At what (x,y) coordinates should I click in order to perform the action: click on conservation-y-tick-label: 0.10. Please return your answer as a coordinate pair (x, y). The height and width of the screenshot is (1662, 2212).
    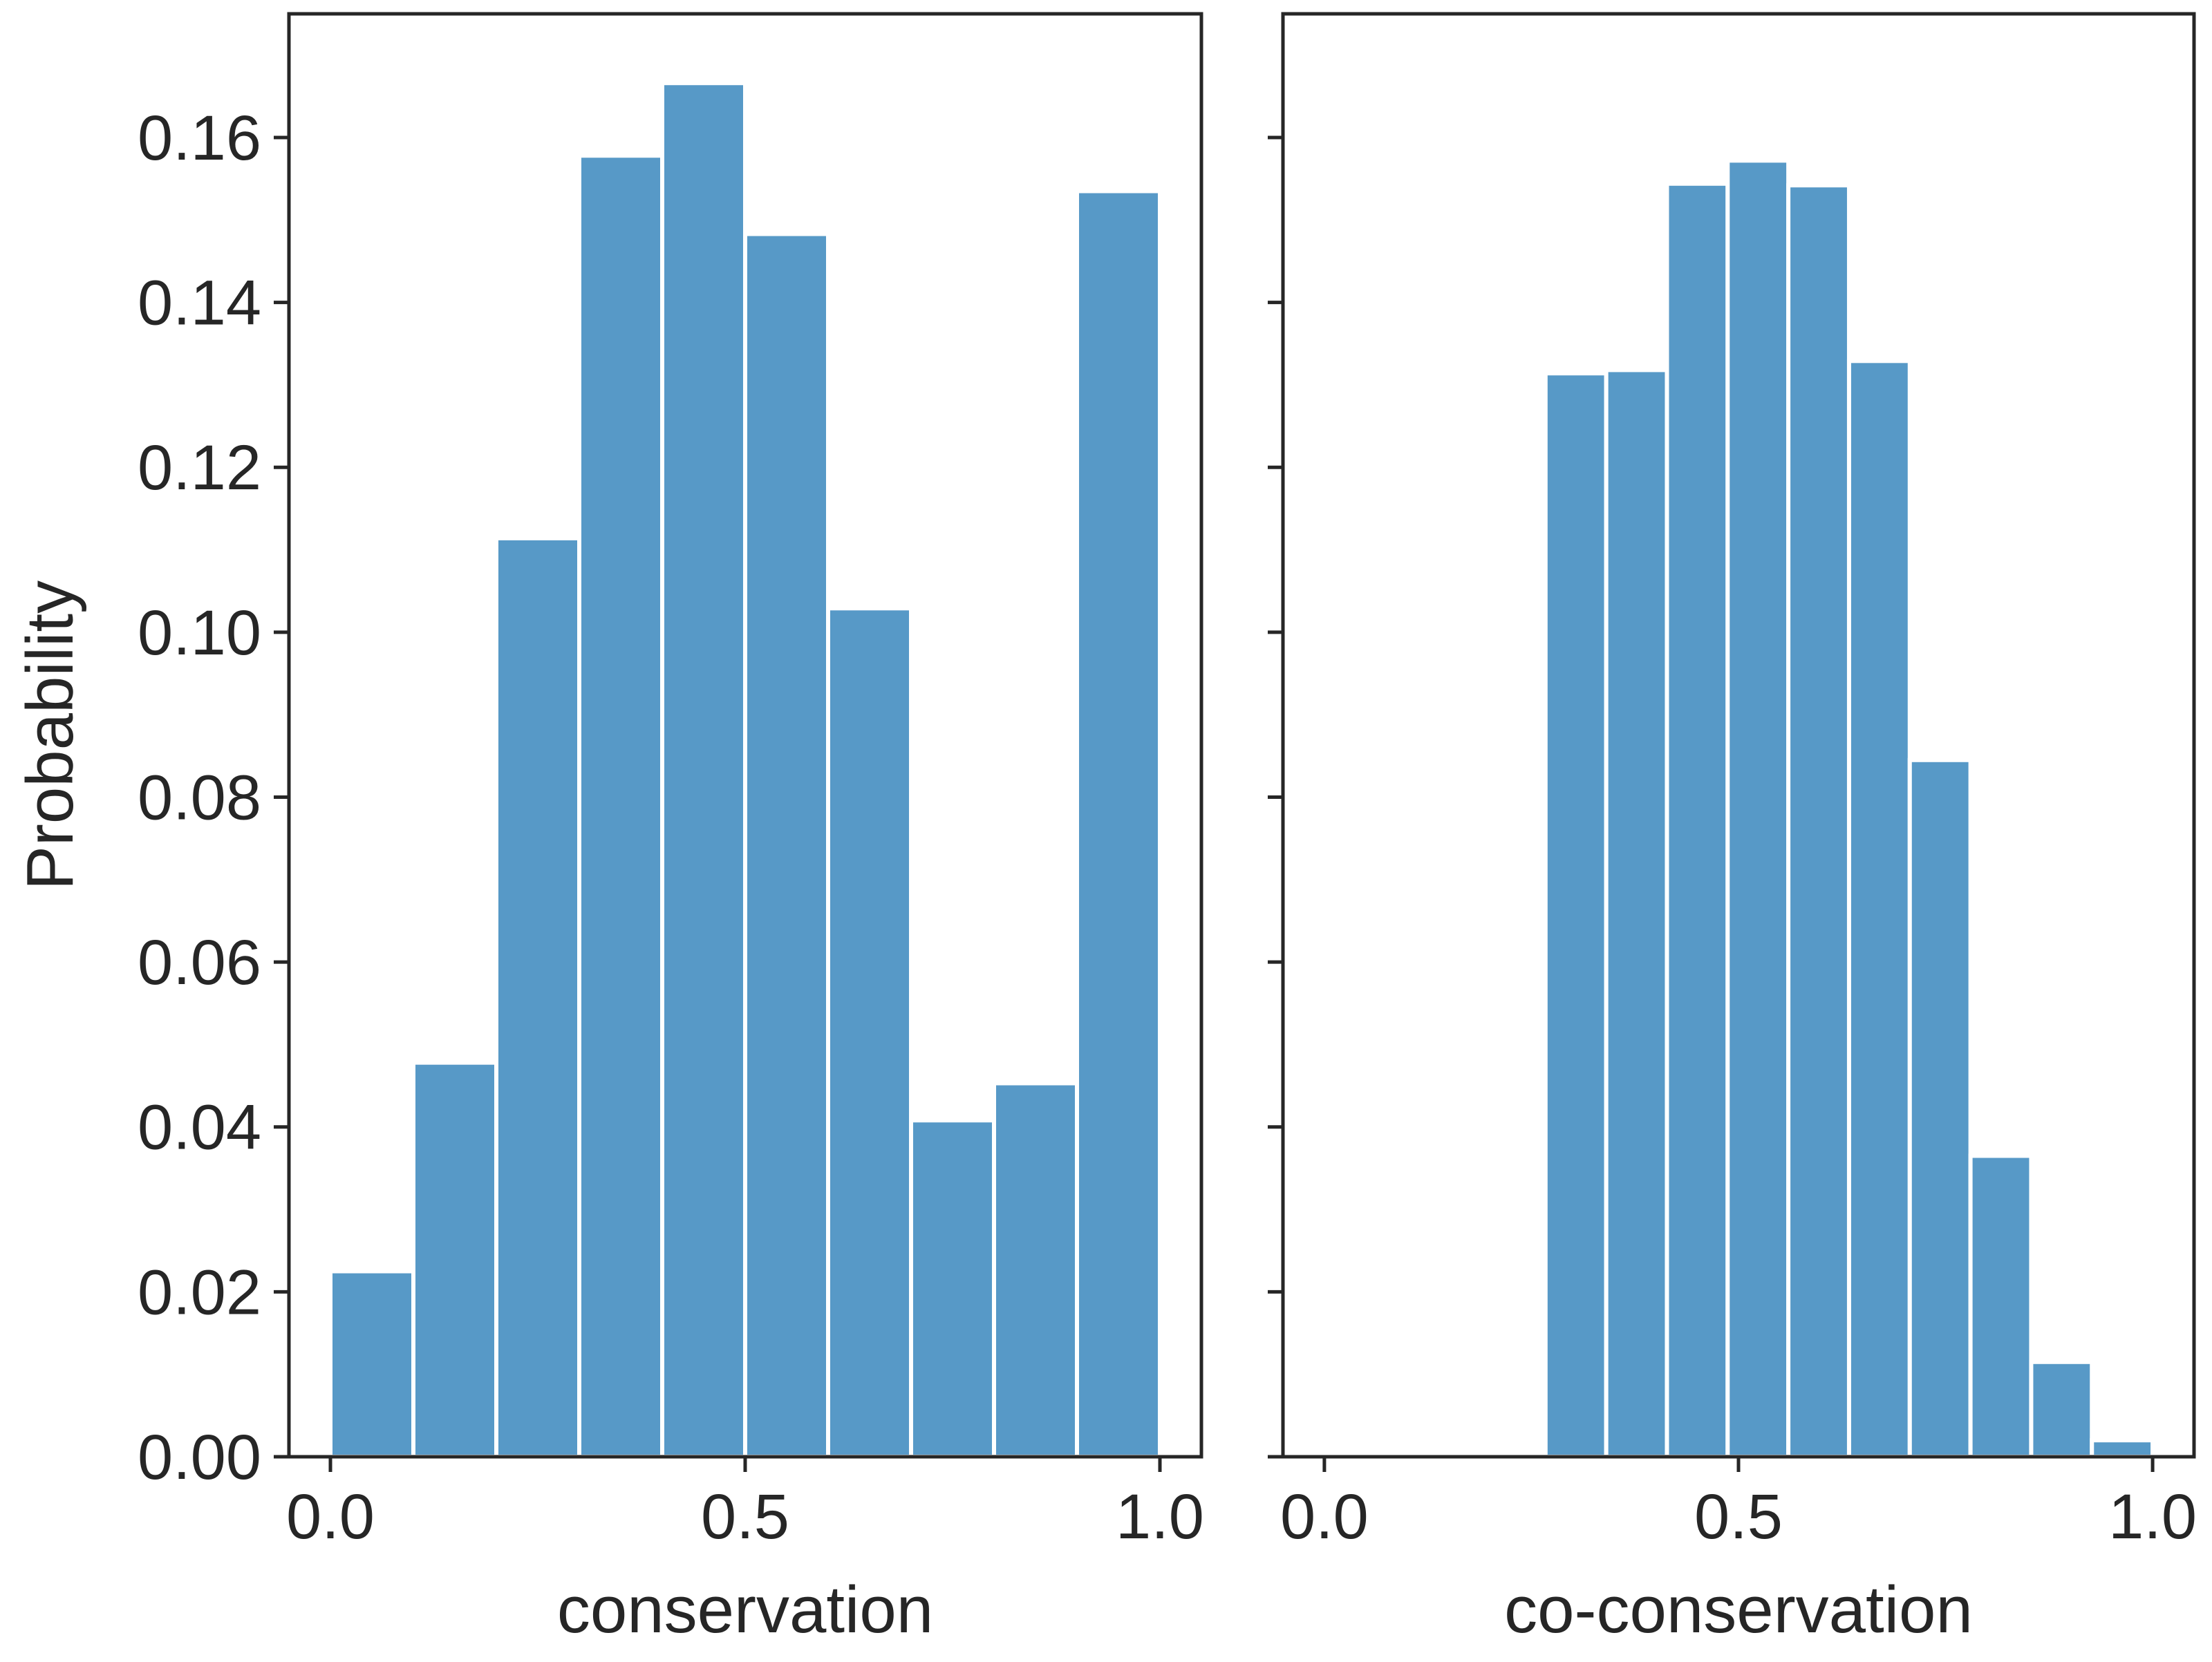
    Looking at the image, I should click on (199, 633).